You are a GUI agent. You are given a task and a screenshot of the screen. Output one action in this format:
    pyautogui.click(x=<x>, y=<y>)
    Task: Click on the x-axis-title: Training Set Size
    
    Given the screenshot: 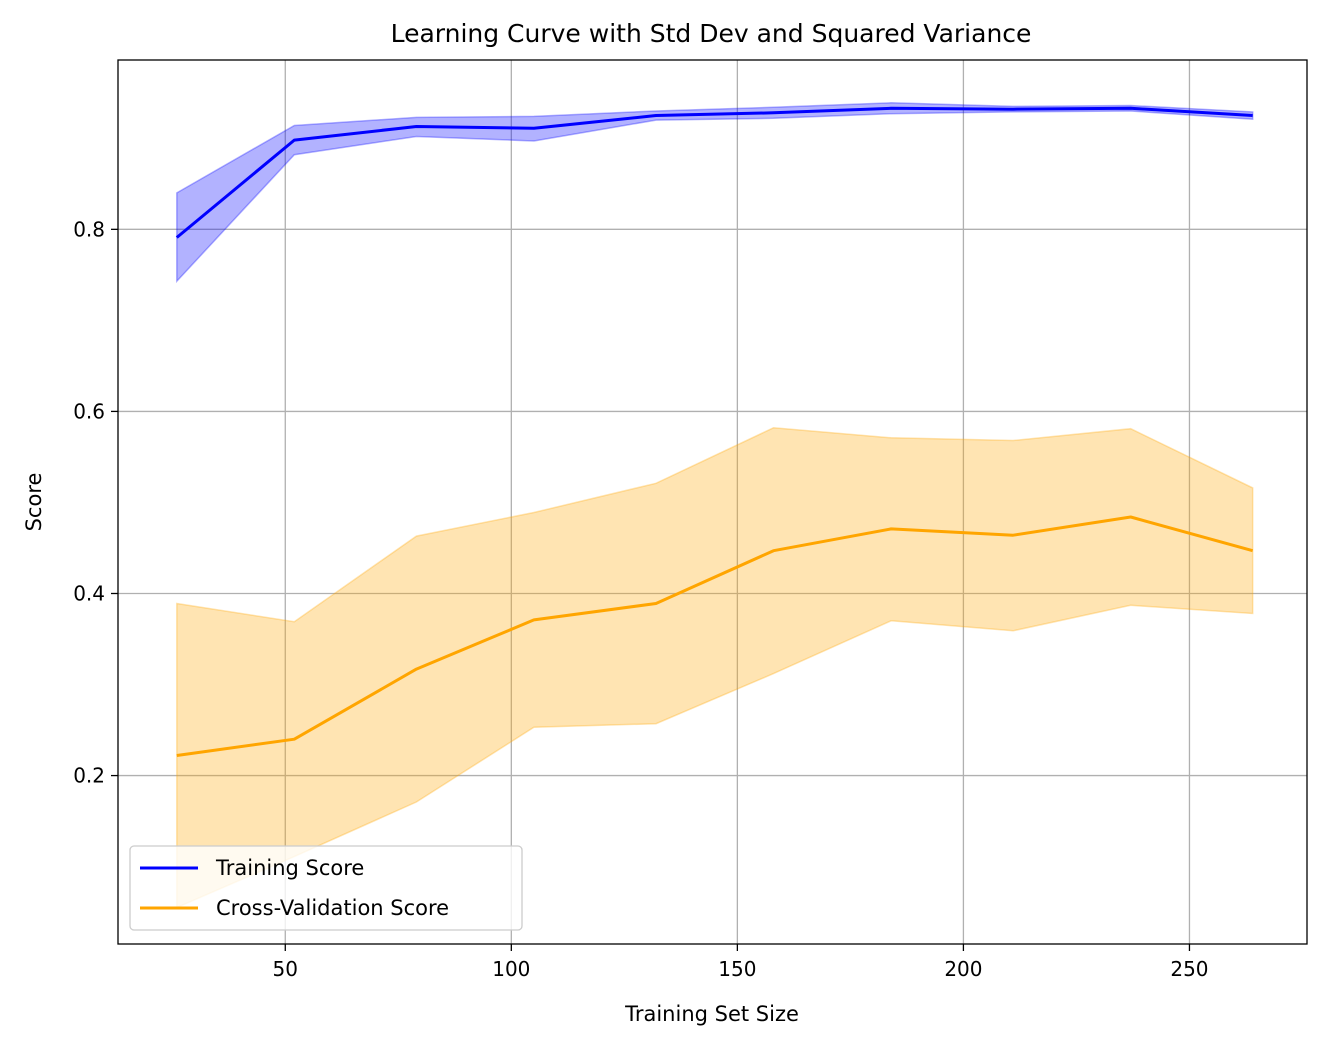 What is the action you would take?
    pyautogui.click(x=711, y=1014)
    